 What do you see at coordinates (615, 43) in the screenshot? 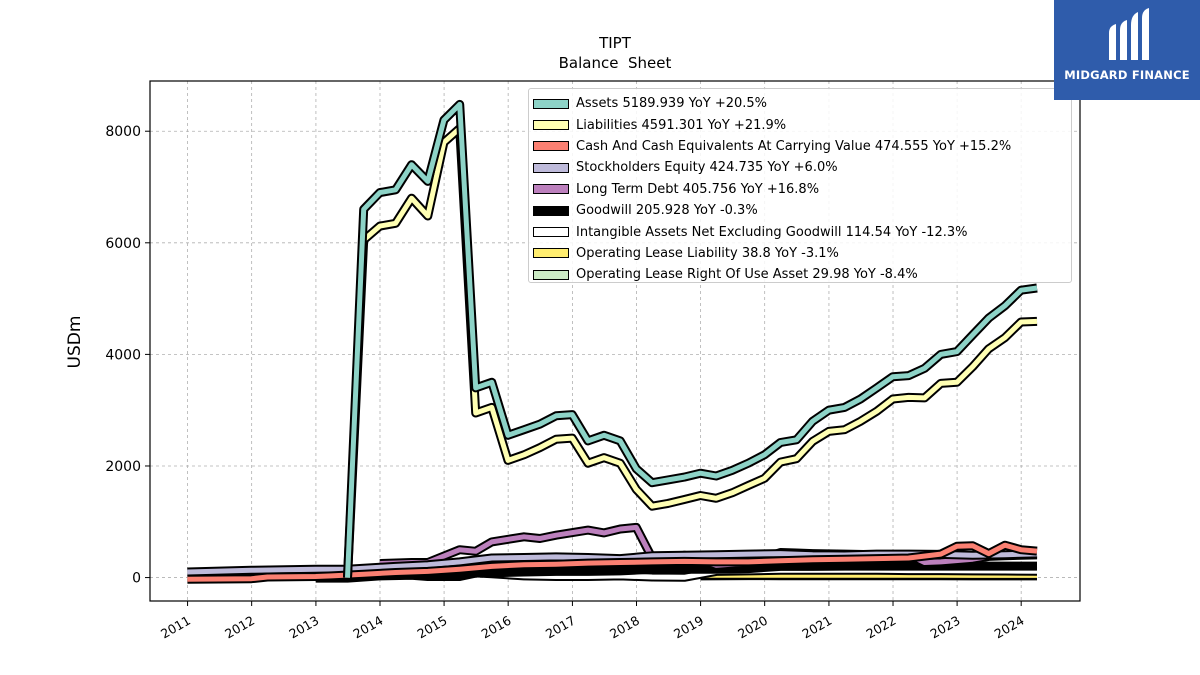
I see `chart-title: TIPT` at bounding box center [615, 43].